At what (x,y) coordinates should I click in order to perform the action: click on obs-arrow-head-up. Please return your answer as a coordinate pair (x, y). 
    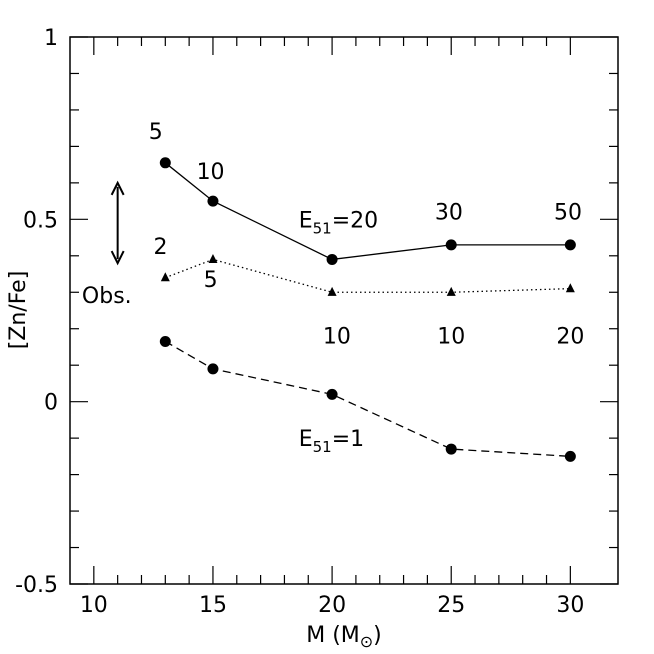
    Looking at the image, I should click on (117, 188).